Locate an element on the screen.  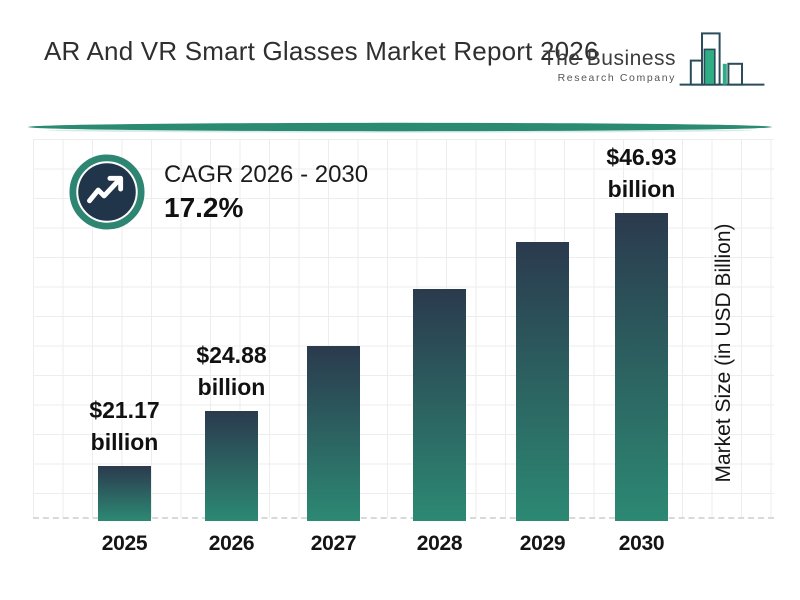
x-axis-label-2029: 2029 is located at coordinates (542, 543).